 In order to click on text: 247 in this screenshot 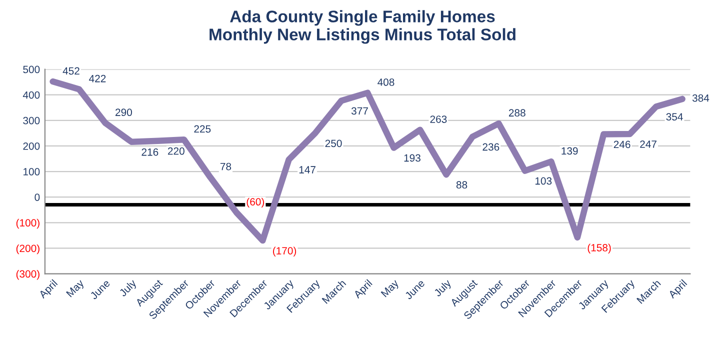, I will do `click(648, 144)`.